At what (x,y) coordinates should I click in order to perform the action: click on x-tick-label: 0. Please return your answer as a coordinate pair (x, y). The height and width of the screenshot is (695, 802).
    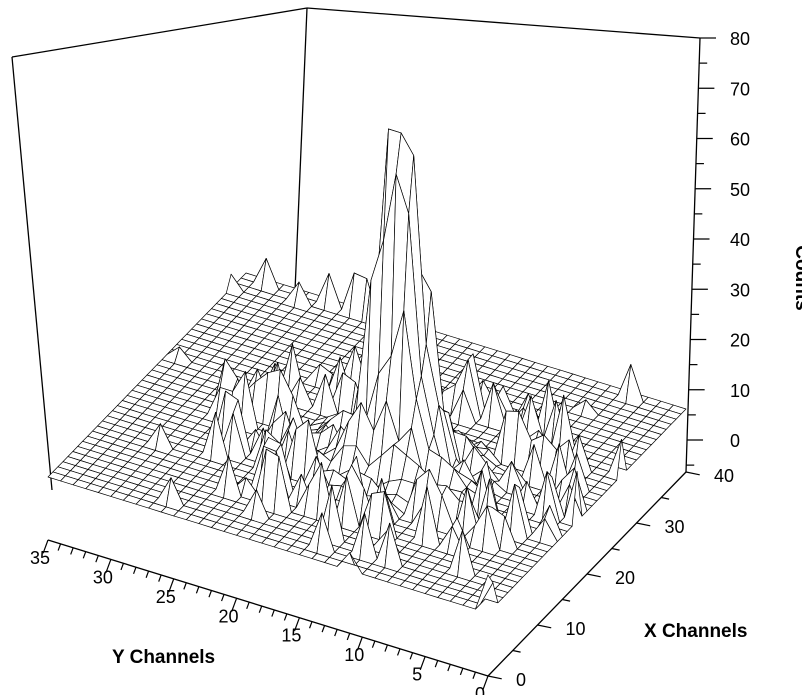
    Looking at the image, I should click on (521, 680).